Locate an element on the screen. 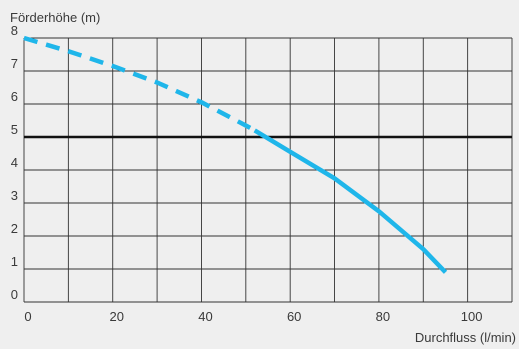 The height and width of the screenshot is (349, 519). y-tick-labels: 0 1 2 3 4 5 6 7 8 is located at coordinates (14, 162).